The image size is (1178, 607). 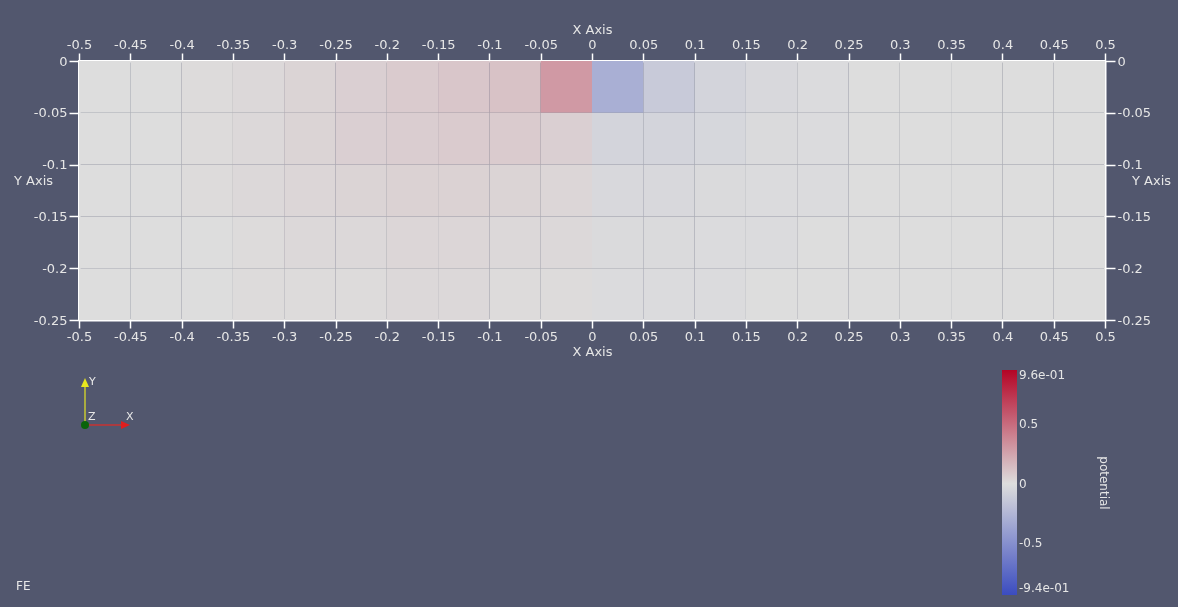 What do you see at coordinates (746, 336) in the screenshot?
I see `x-tick-label: 0.15` at bounding box center [746, 336].